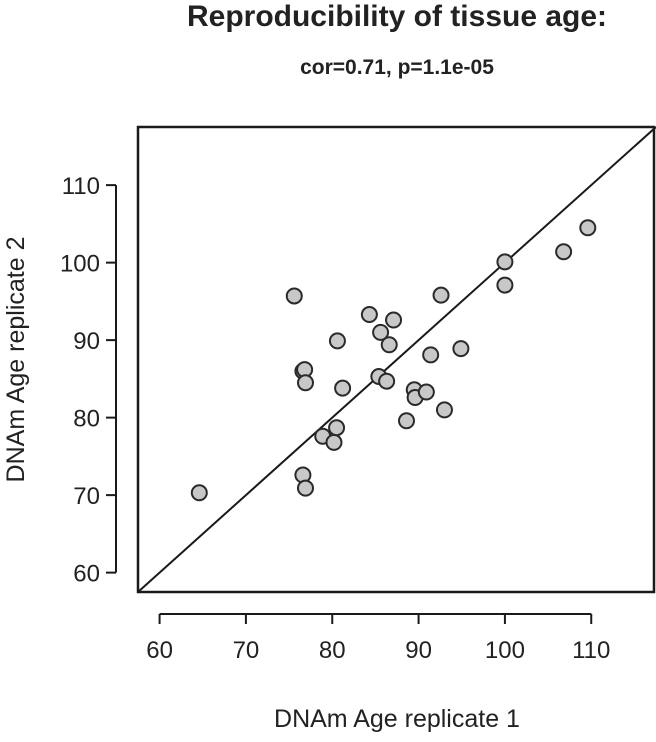  Describe the element at coordinates (81, 186) in the screenshot. I see `y-tick-label: 110` at that location.